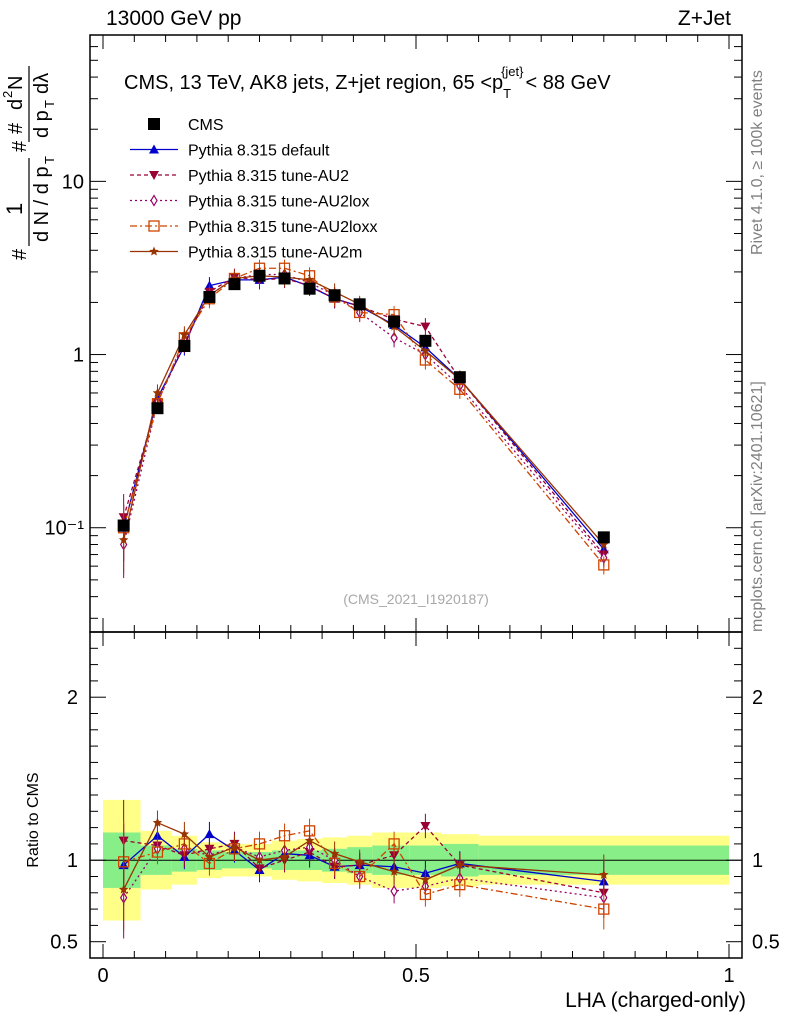  I want to click on y-tick-label-ratio: 1, so click(72, 861).